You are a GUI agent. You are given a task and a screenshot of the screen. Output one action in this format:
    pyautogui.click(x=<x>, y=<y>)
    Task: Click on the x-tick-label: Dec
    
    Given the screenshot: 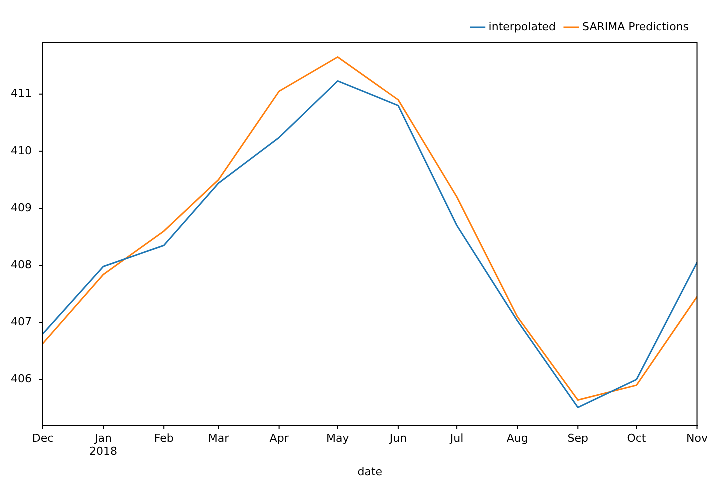 What is the action you would take?
    pyautogui.click(x=43, y=438)
    